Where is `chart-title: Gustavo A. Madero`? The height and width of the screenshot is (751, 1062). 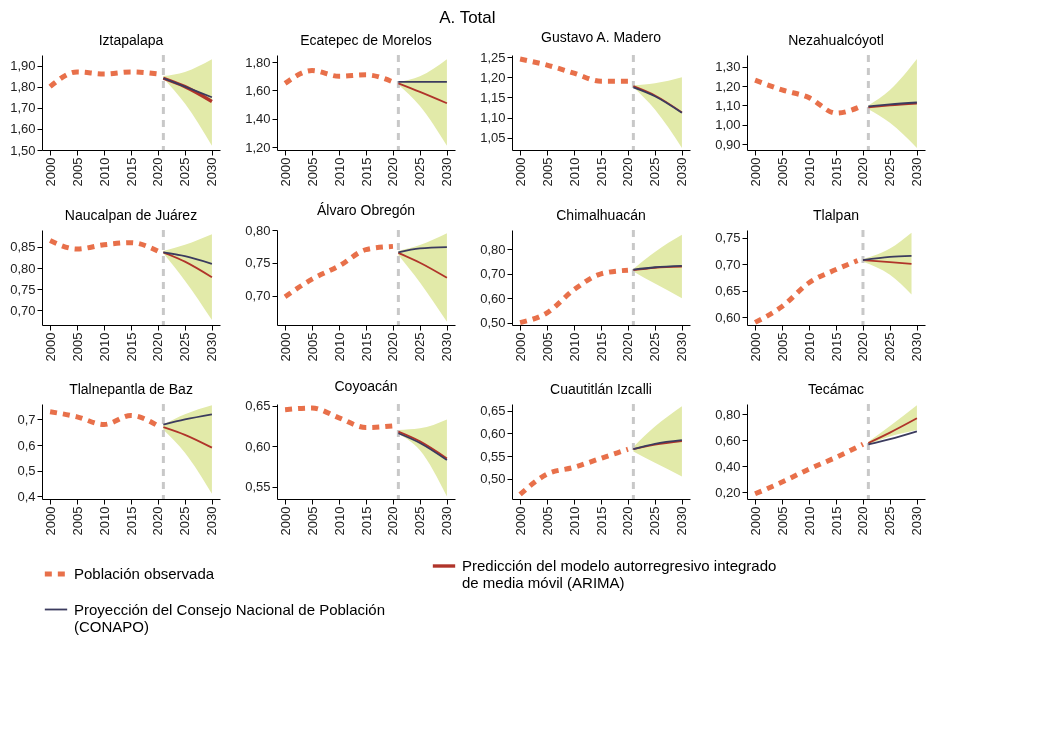
chart-title: Gustavo A. Madero is located at coordinates (601, 37).